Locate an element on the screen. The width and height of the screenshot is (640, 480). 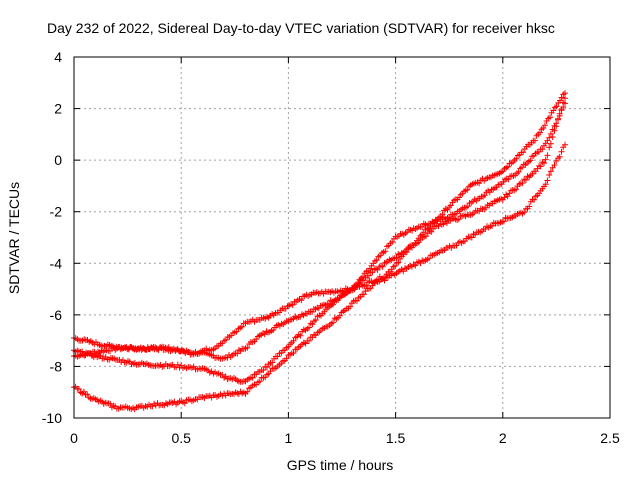
y-tick-label: -2 is located at coordinates (56, 212).